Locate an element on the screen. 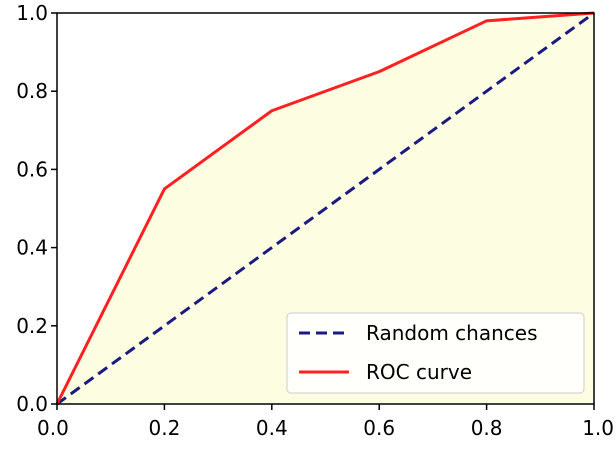 This screenshot has height=449, width=616. legend-label-roc-curve: ROC curve is located at coordinates (419, 372).